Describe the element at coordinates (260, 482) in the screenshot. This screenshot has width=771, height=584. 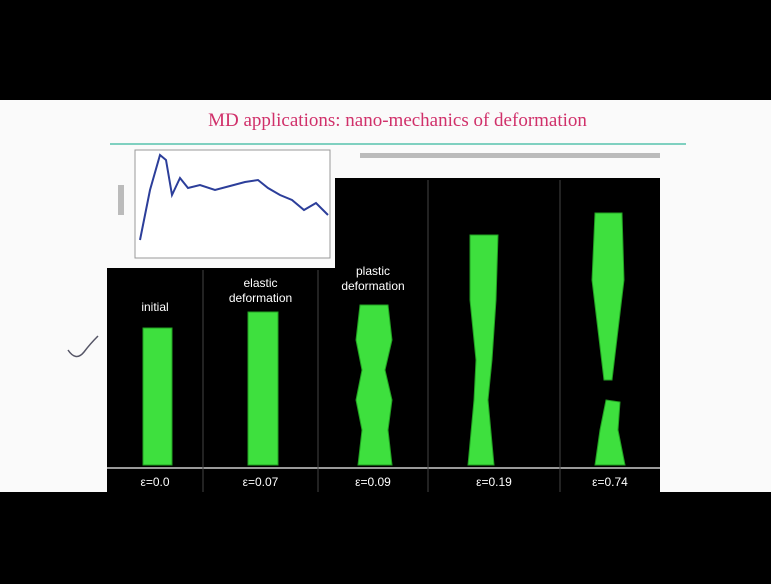
I see `strain-label: ε=0.07` at that location.